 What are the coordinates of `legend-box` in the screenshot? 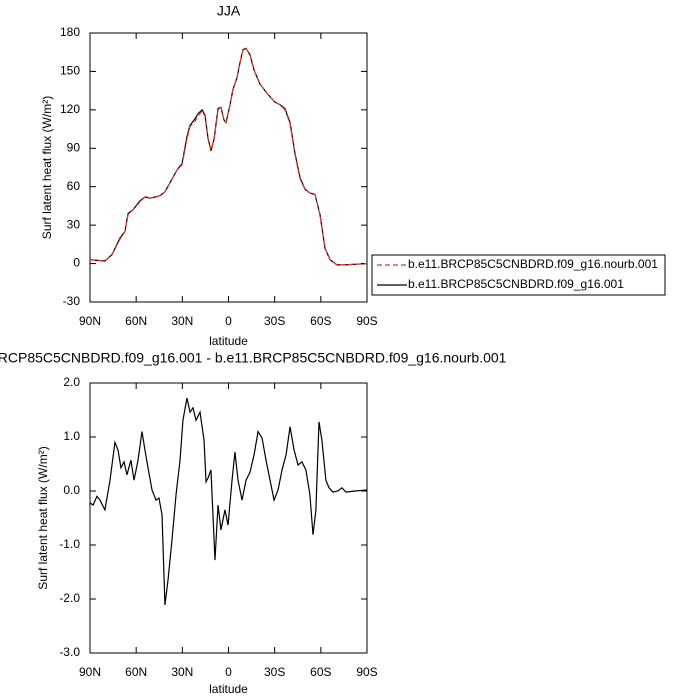 It's located at (518, 275).